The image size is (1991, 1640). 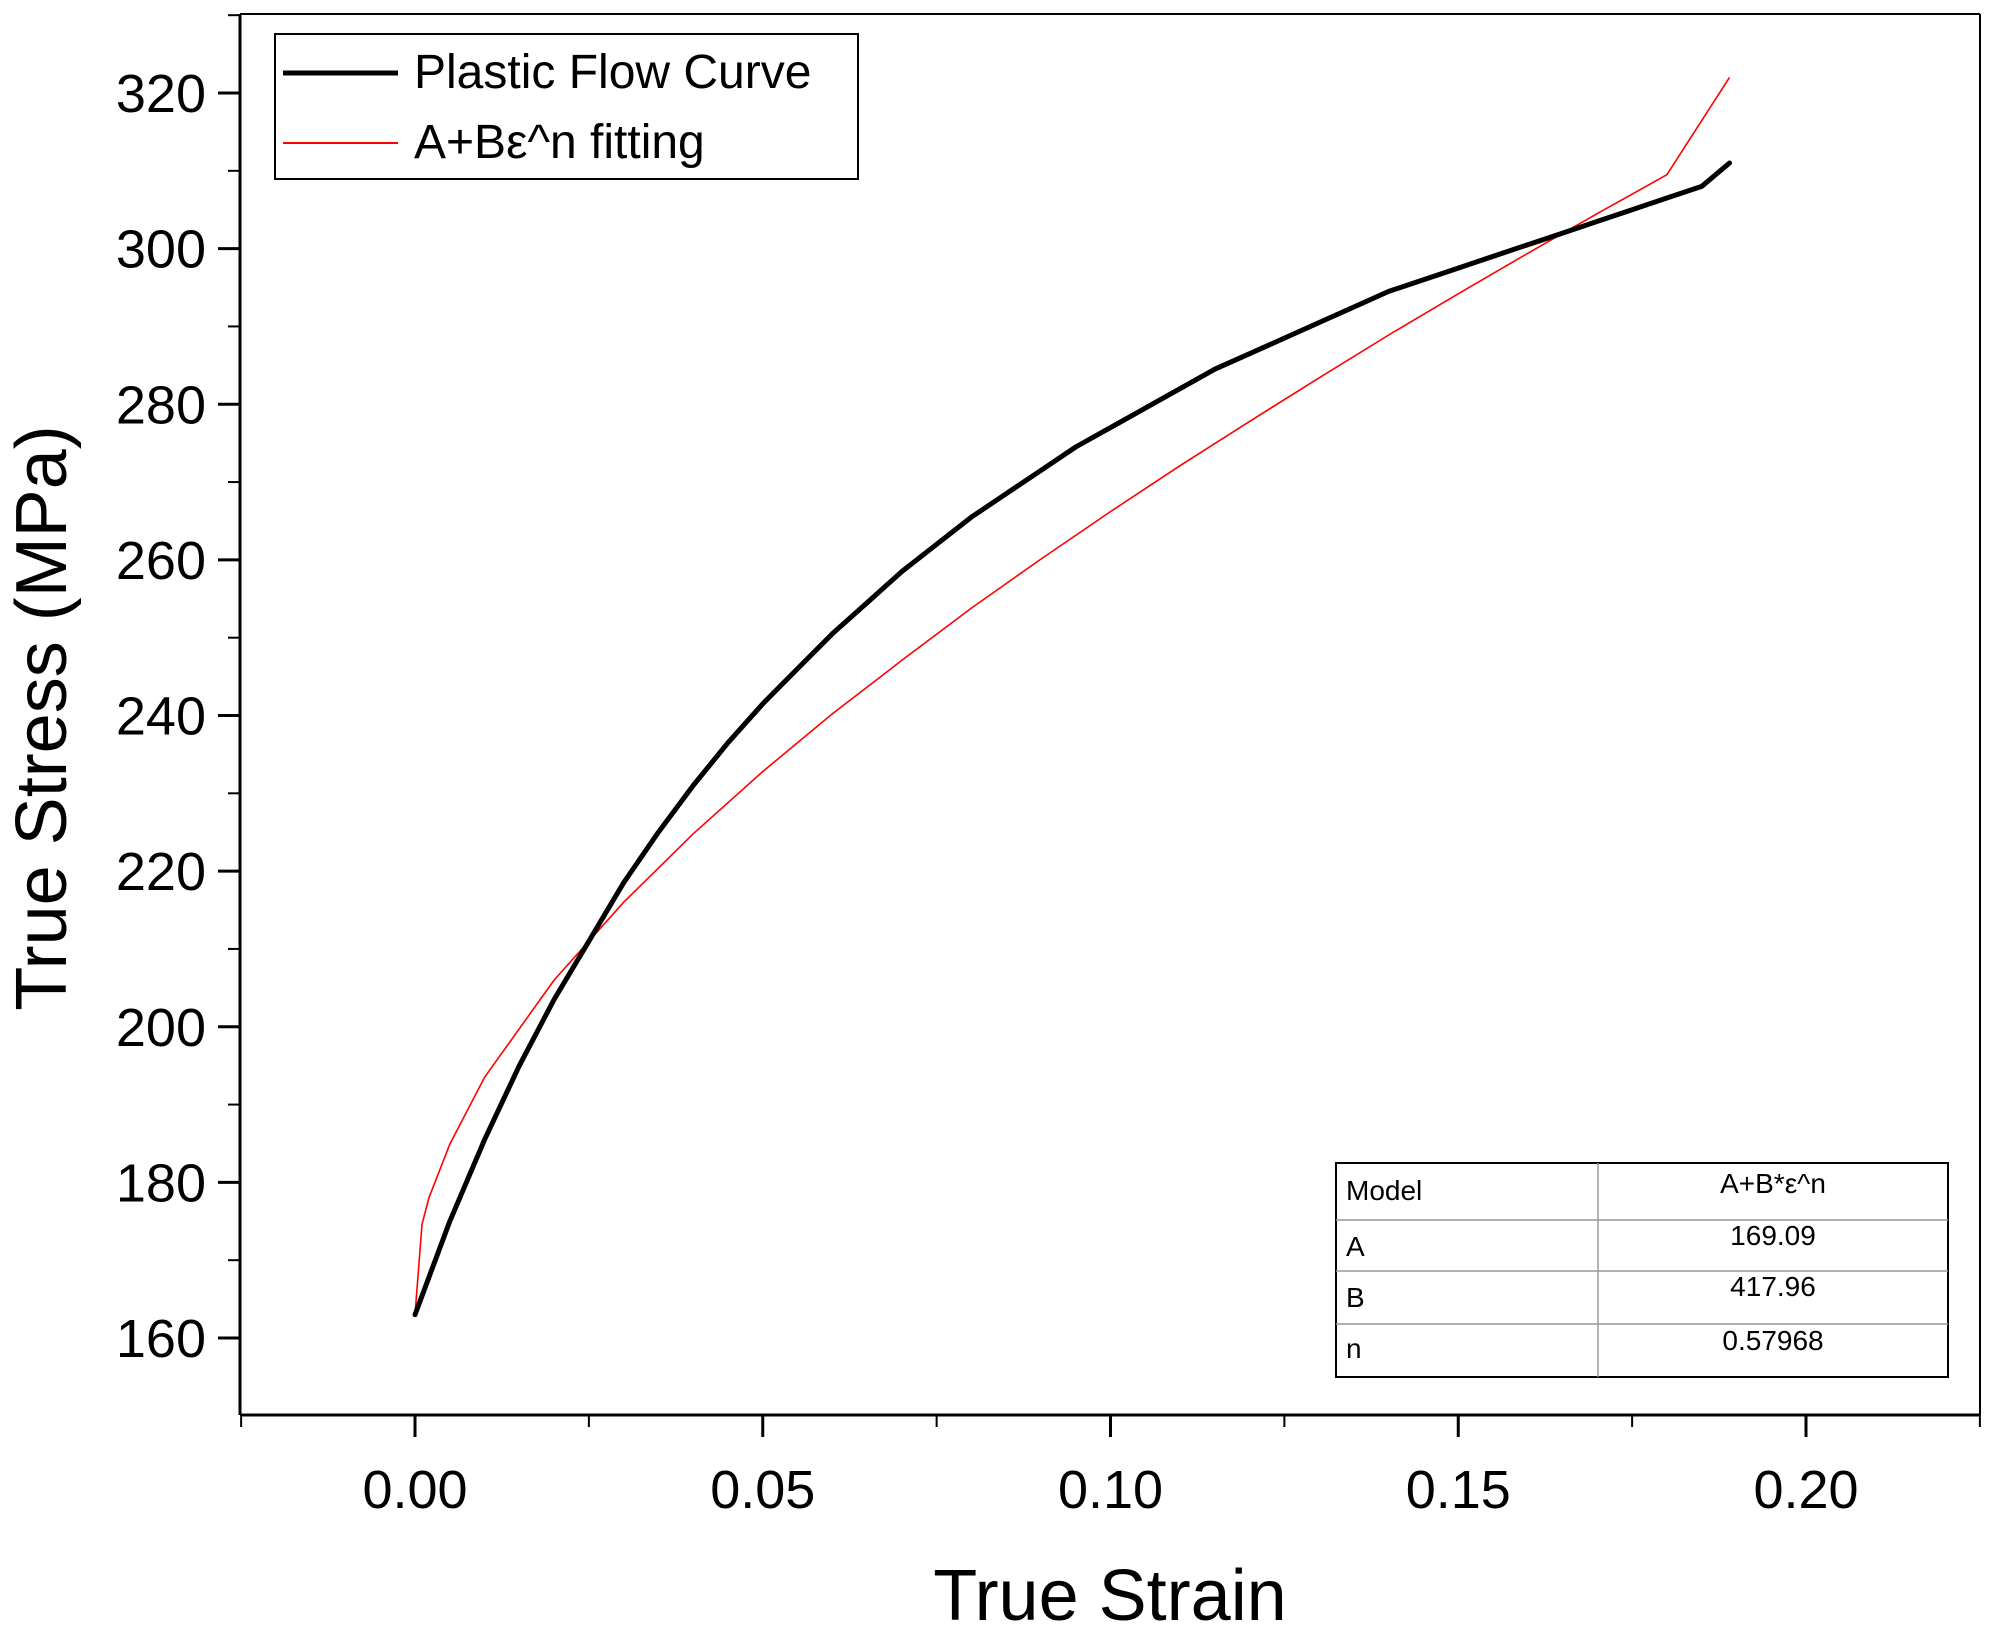 I want to click on table-row-label: B, so click(x=1355, y=1297).